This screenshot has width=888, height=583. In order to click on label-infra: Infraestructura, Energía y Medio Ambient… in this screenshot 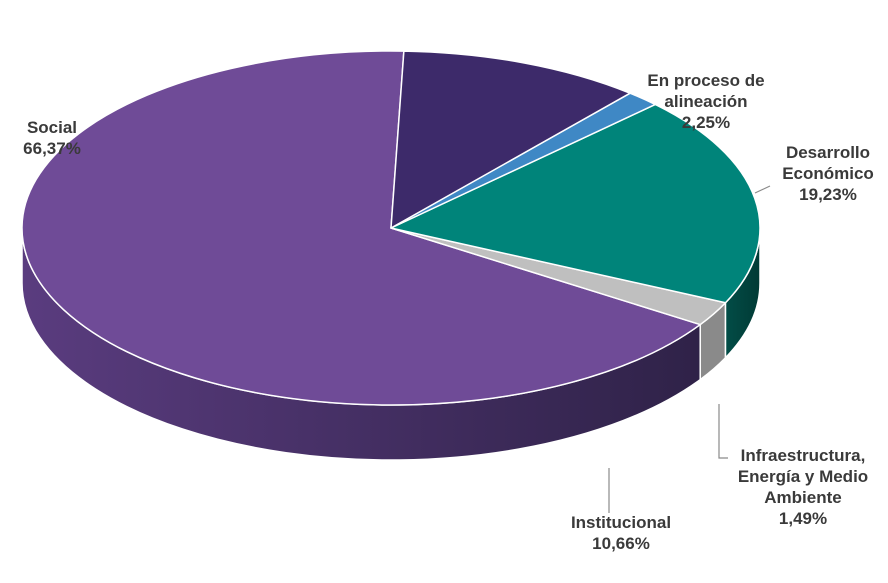, I will do `click(803, 487)`.